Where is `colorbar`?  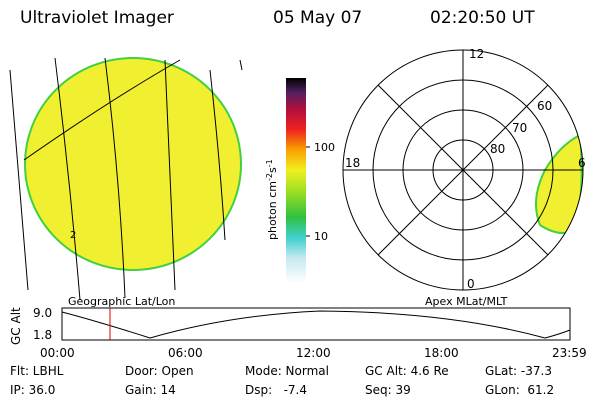 colorbar is located at coordinates (296, 180).